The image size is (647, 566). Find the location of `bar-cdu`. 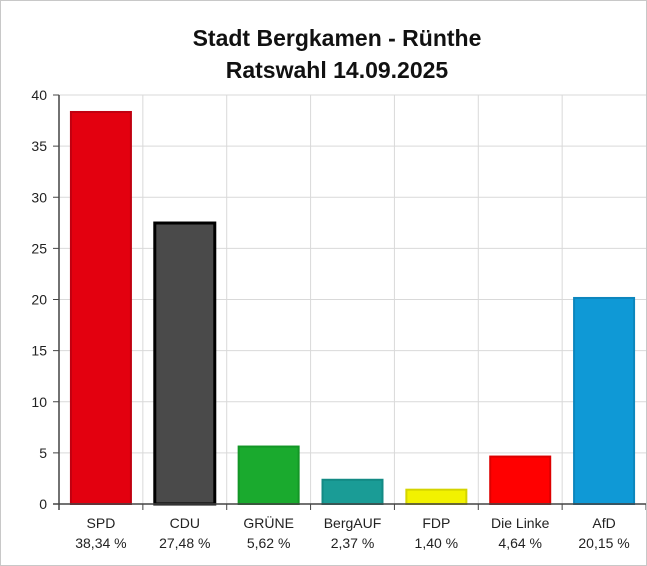

bar-cdu is located at coordinates (185, 363).